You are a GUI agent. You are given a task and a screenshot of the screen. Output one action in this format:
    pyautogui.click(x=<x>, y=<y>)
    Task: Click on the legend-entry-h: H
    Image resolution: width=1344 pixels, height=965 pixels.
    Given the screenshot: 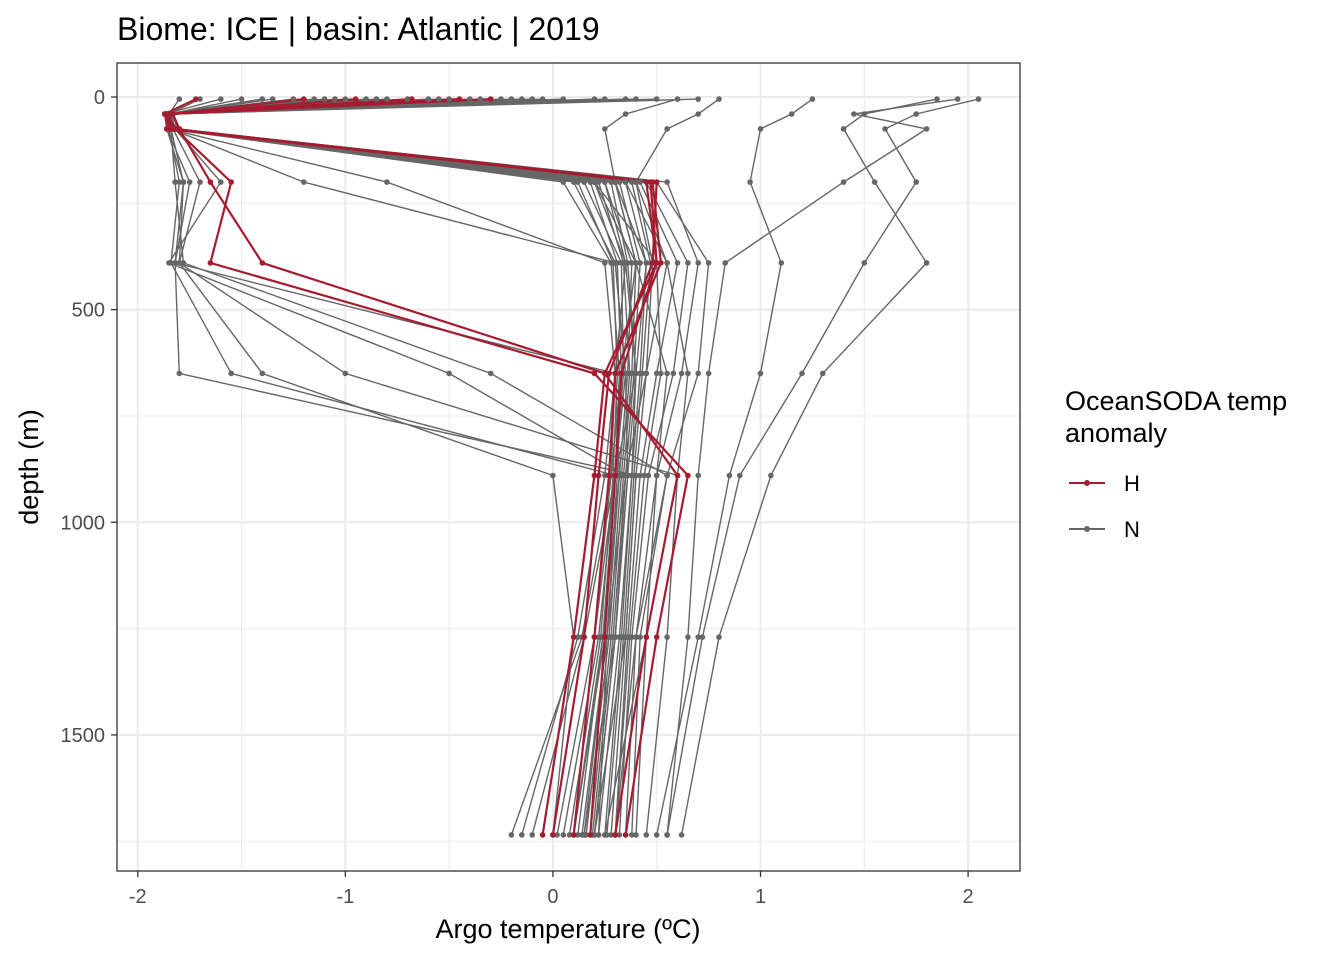 What is the action you would take?
    pyautogui.click(x=1104, y=483)
    